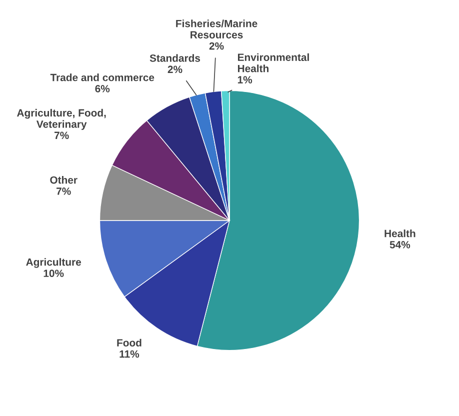 The width and height of the screenshot is (459, 416). I want to click on slice-label: Food, so click(129, 342).